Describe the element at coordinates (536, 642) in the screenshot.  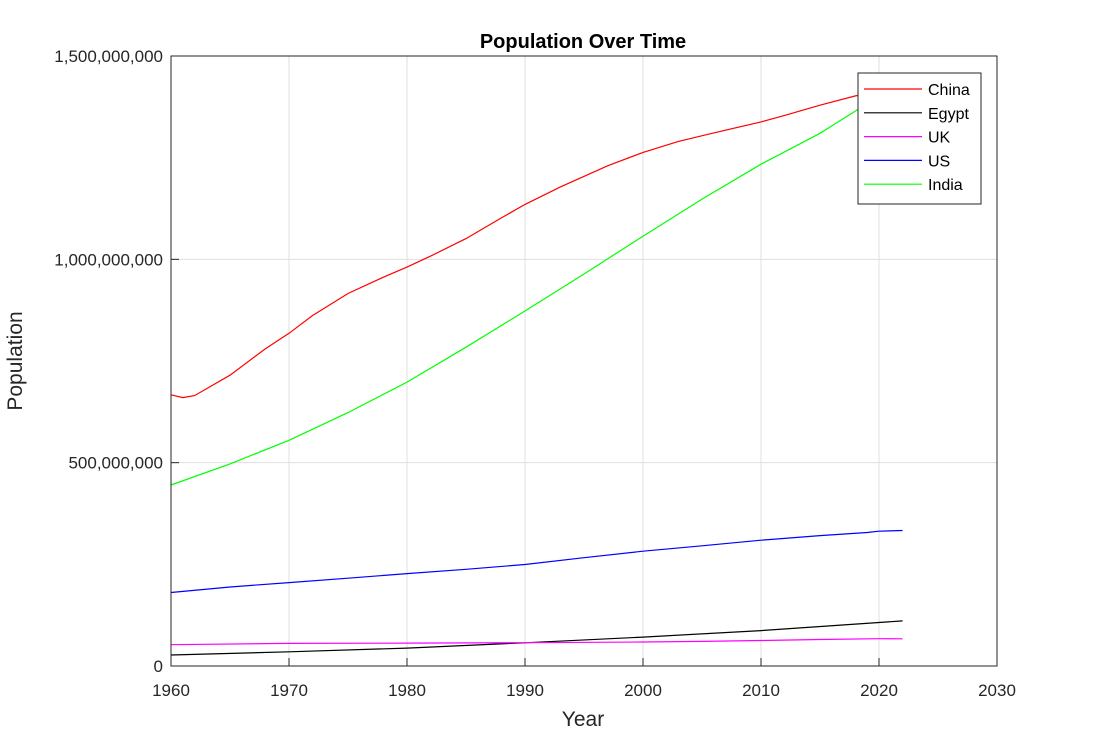
I see `series-line-uk` at that location.